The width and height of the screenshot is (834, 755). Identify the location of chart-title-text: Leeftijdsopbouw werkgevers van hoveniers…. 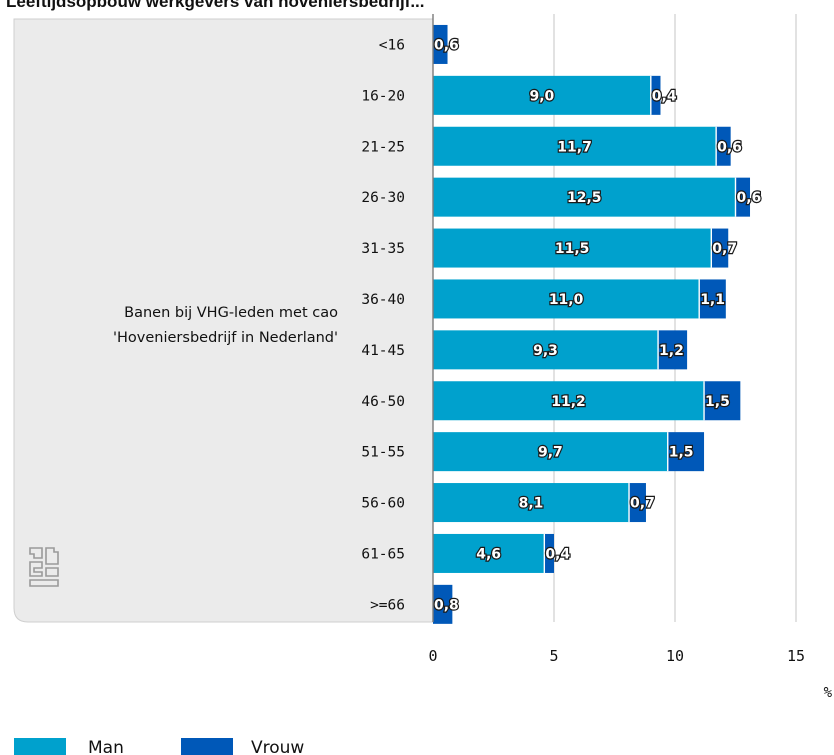
(215, 5).